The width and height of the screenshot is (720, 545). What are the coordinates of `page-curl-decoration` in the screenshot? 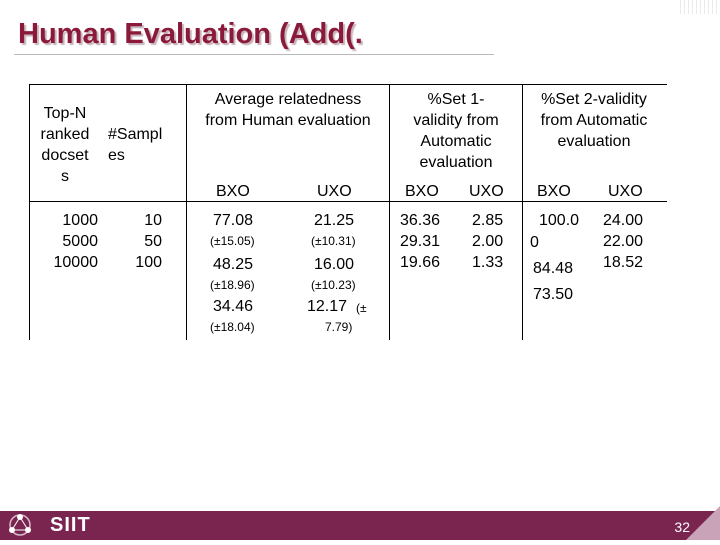 It's located at (703, 523).